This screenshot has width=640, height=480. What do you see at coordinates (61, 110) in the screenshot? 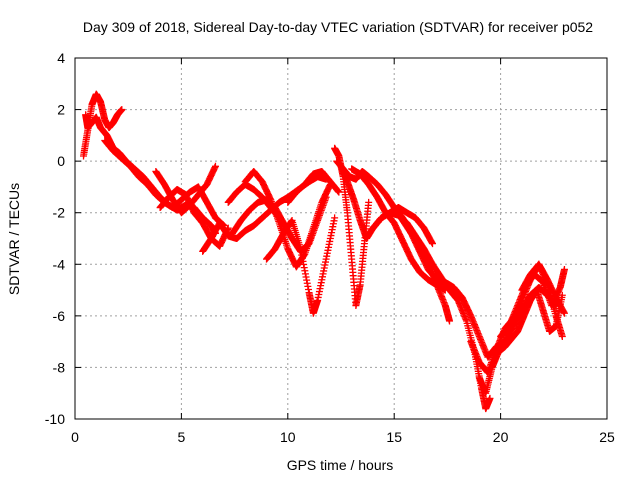
I see `y-tick-label: 2` at bounding box center [61, 110].